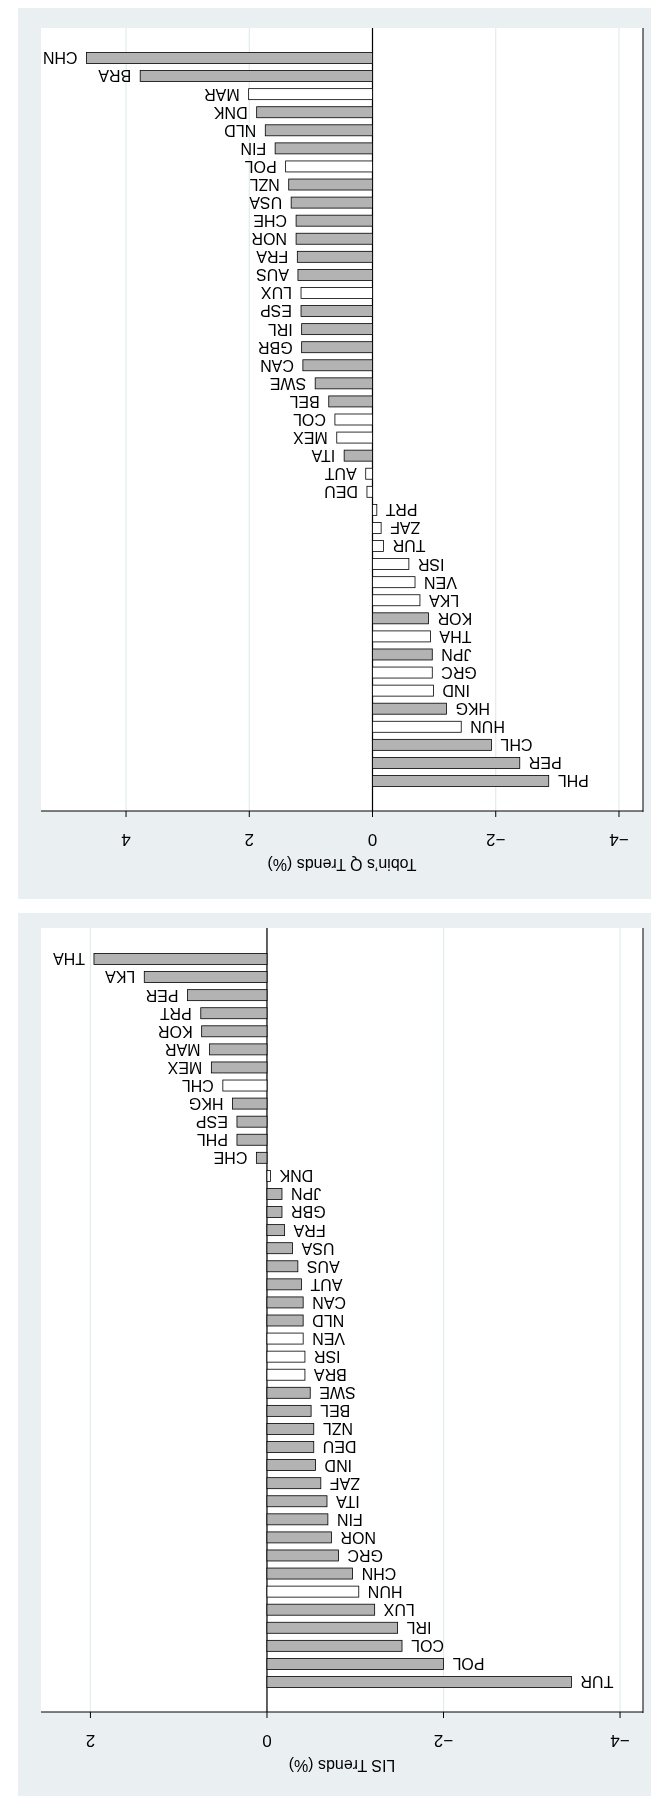  What do you see at coordinates (342, 865) in the screenshot?
I see `x-axis-title: Tobin’s Q Trends (%)` at bounding box center [342, 865].